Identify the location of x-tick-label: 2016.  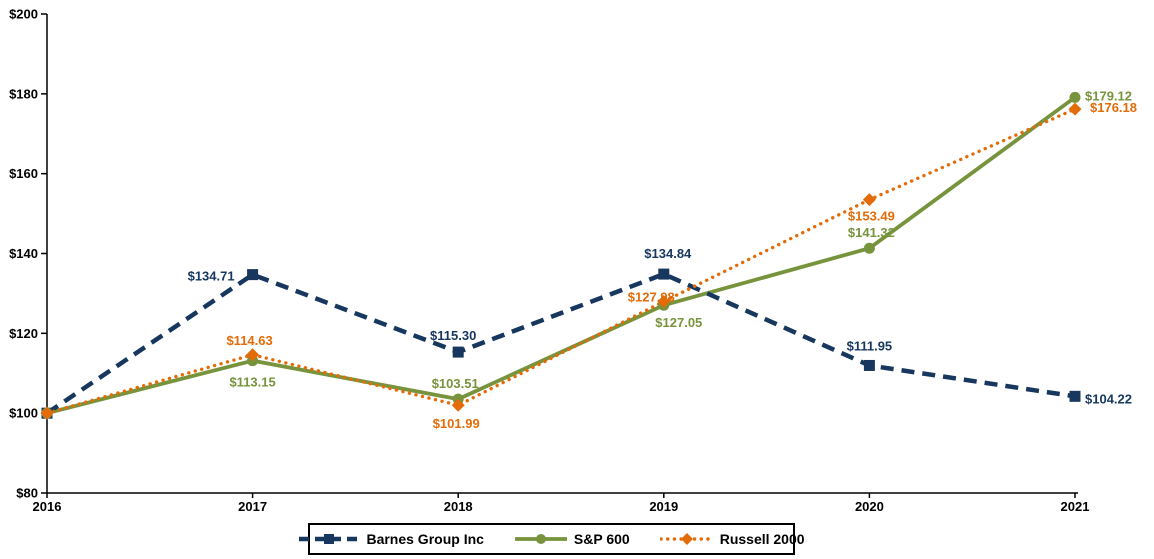
(47, 506).